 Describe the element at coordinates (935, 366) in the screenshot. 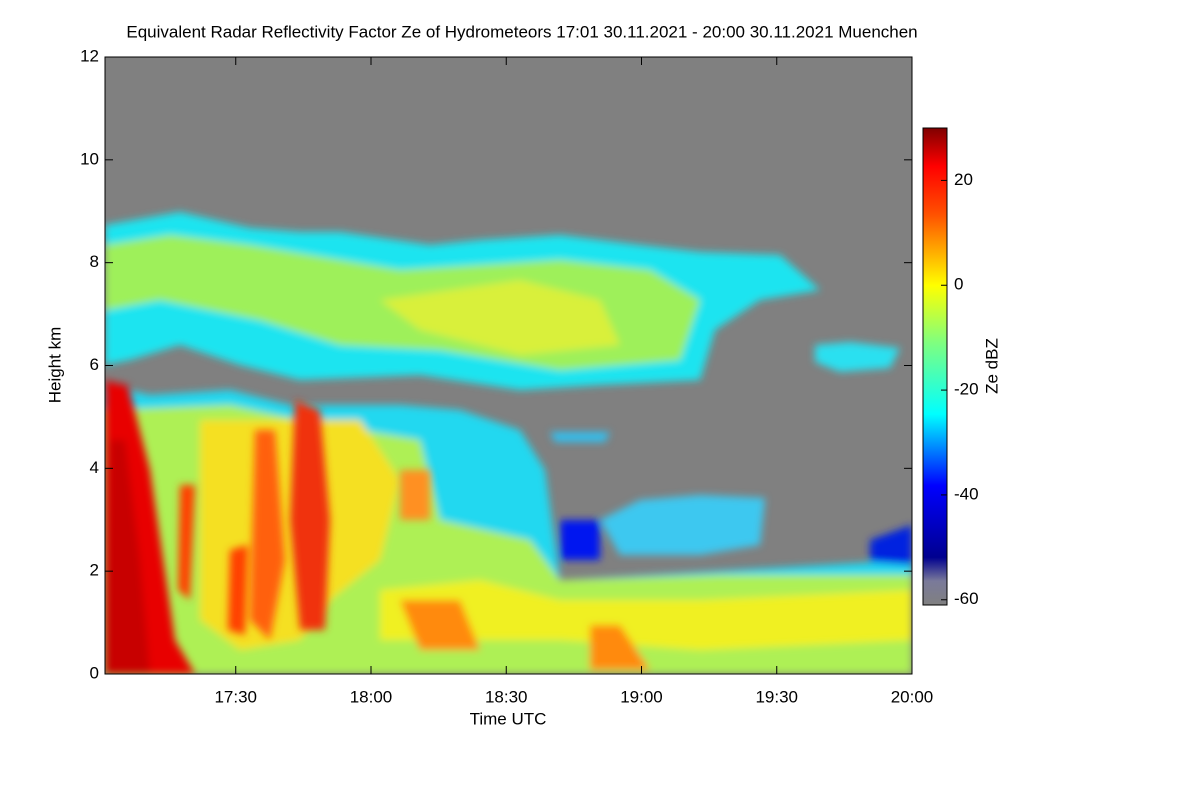

I see `colorbar` at that location.